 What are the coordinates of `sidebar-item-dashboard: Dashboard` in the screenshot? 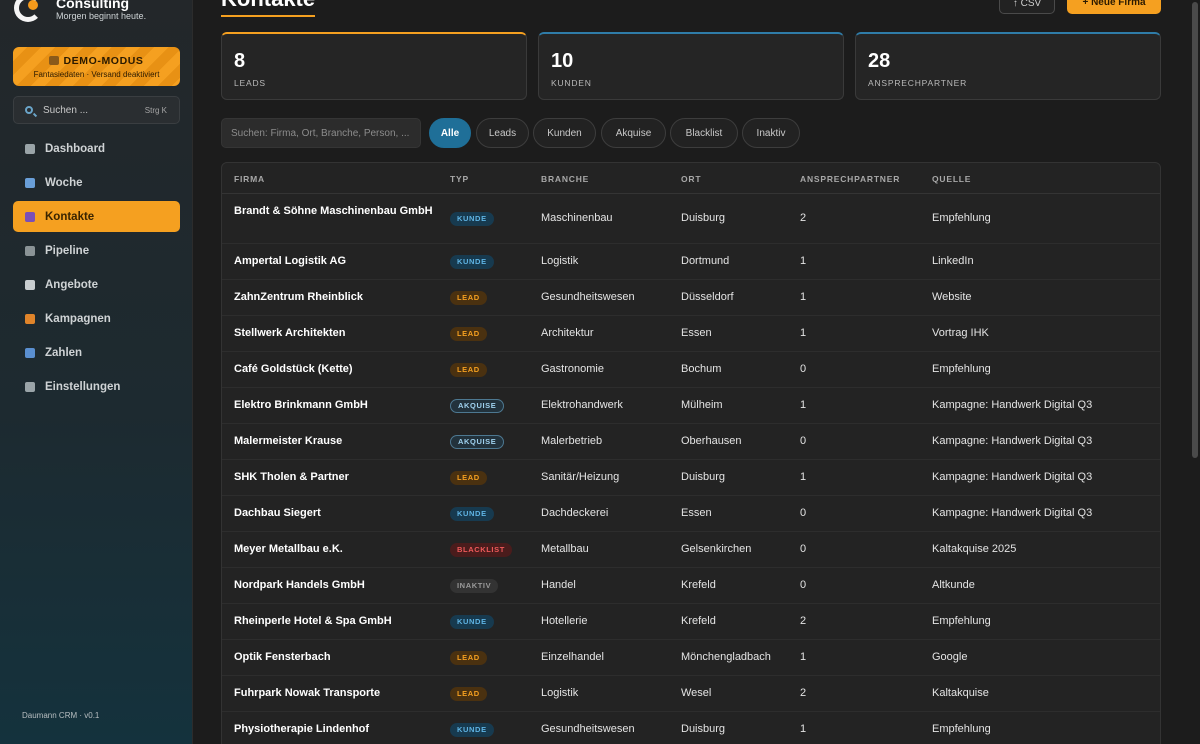 It's located at (96, 148).